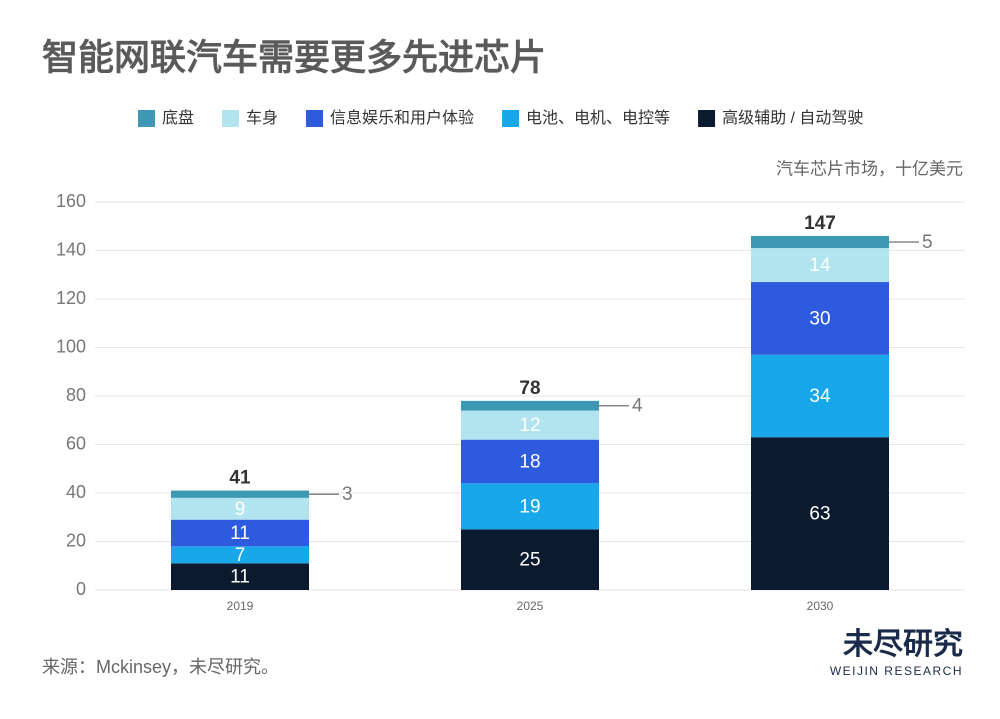 The width and height of the screenshot is (1000, 719). I want to click on total-label: 78, so click(529, 388).